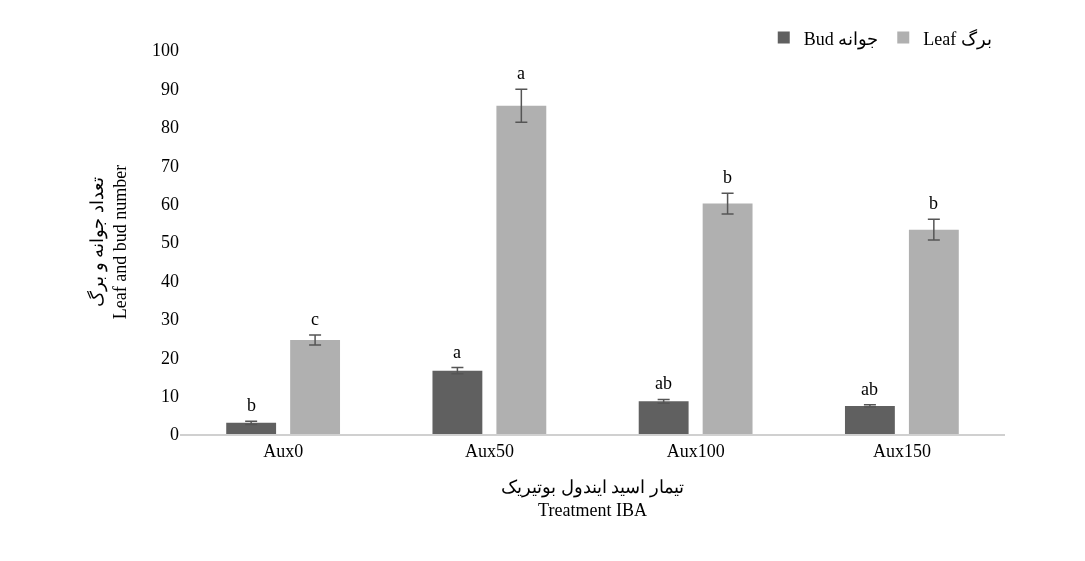 Image resolution: width=1085 pixels, height=561 pixels. I want to click on y-tick-label: 20, so click(170, 357).